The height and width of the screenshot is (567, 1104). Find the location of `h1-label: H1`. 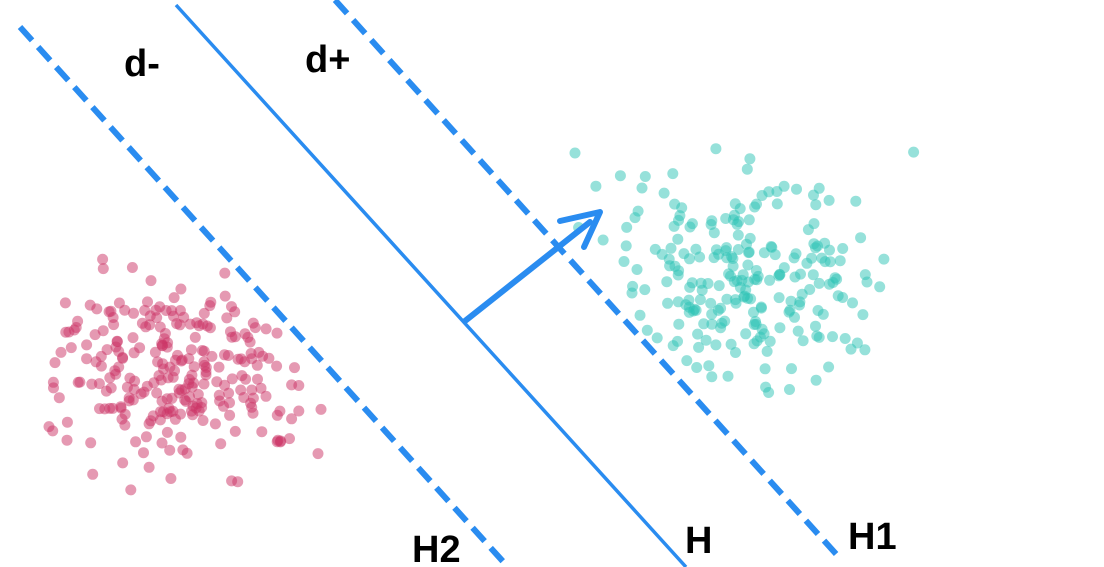

h1-label: H1 is located at coordinates (872, 537).